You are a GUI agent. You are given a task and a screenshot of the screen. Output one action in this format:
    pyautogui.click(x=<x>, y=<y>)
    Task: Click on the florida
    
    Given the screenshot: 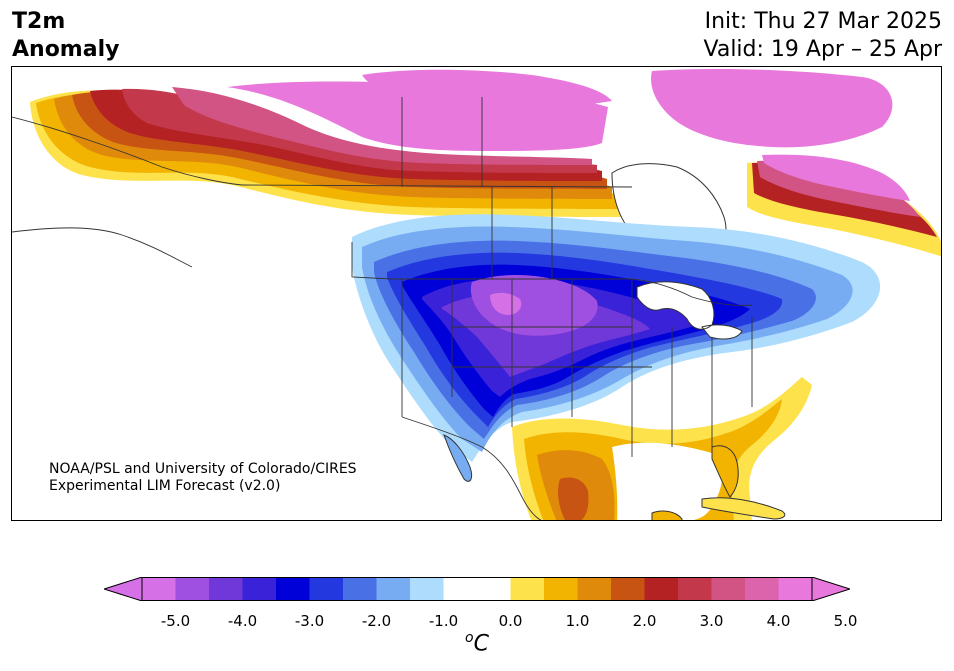 What is the action you would take?
    pyautogui.click(x=725, y=471)
    